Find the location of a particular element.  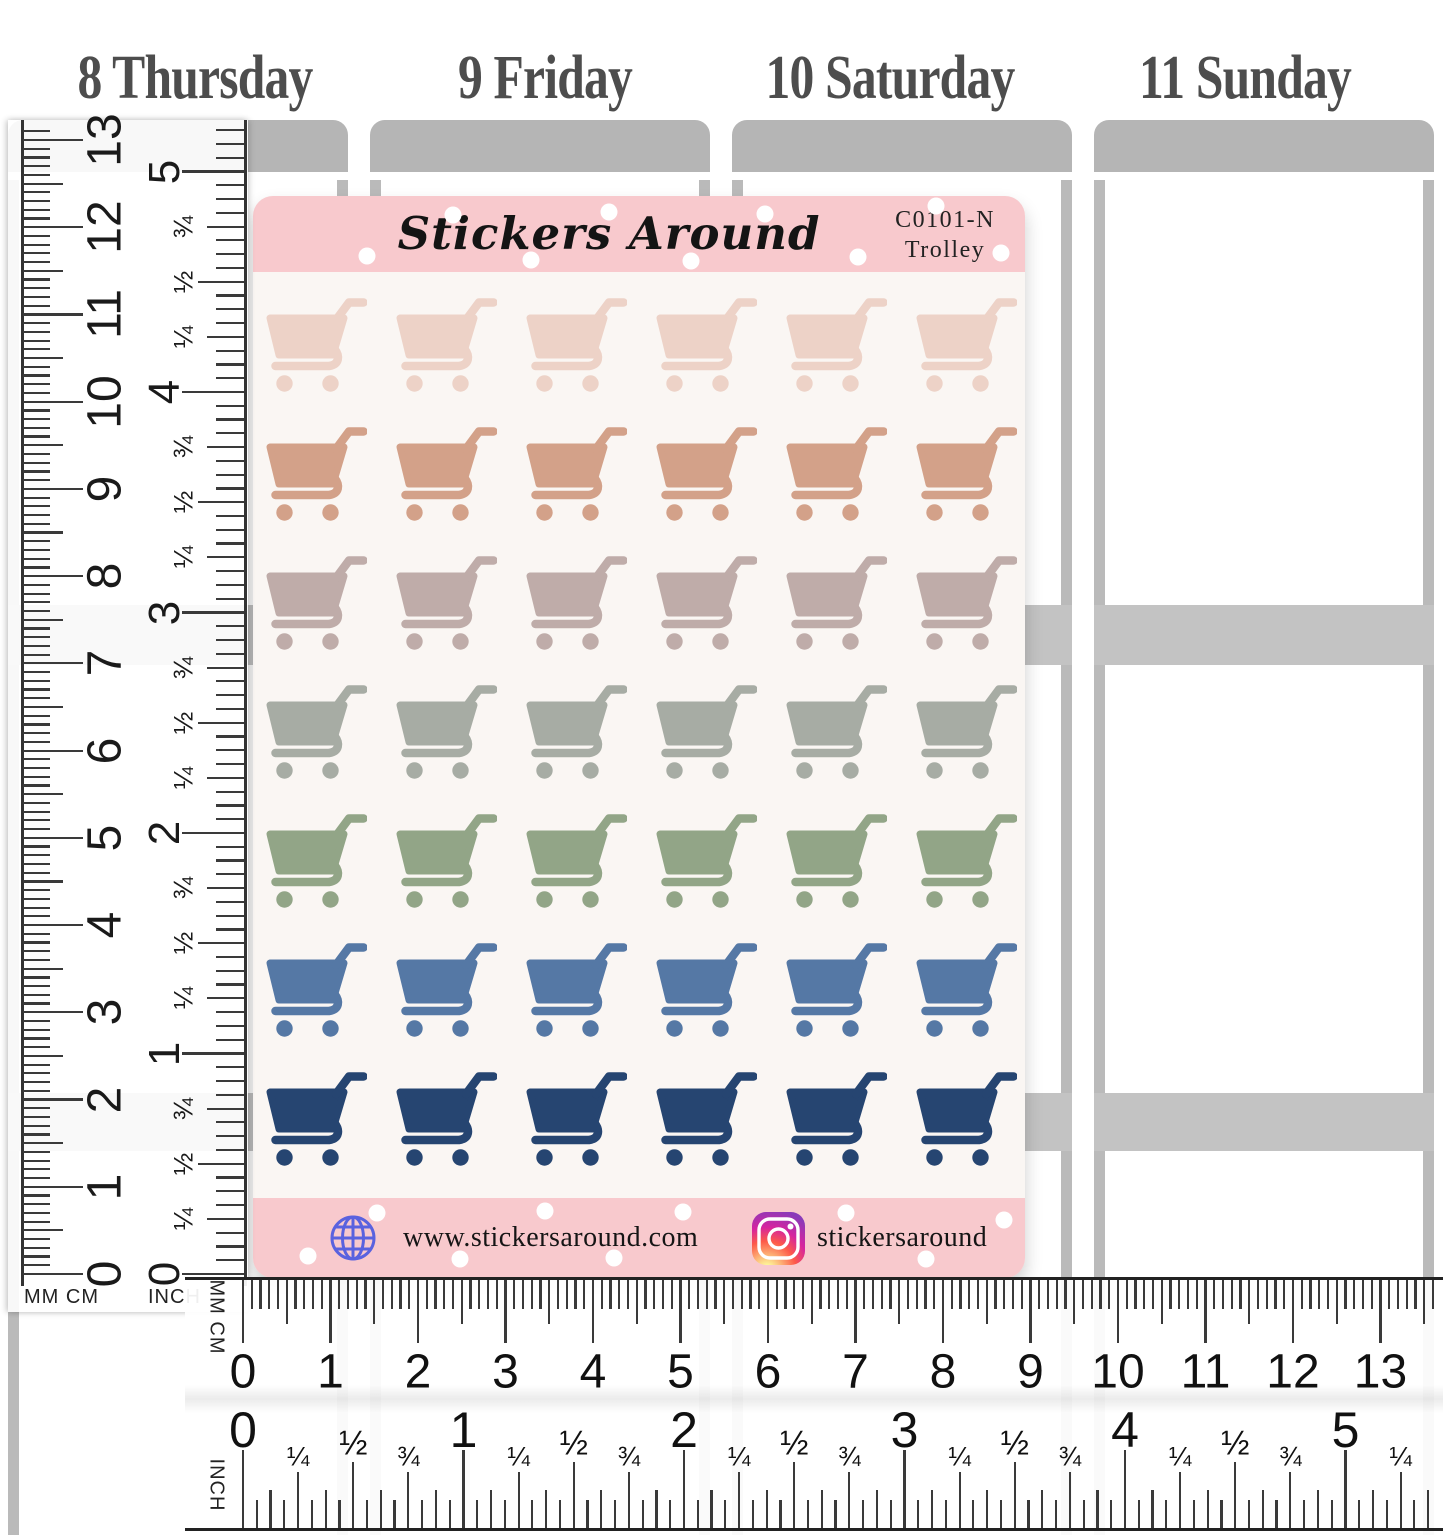

cm-number: 4 is located at coordinates (593, 1372).